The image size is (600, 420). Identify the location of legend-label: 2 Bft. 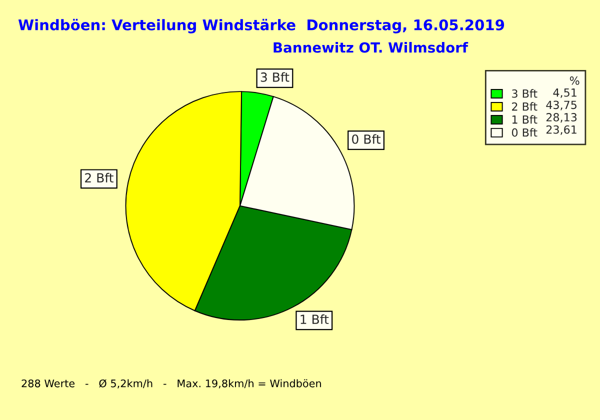
(525, 106).